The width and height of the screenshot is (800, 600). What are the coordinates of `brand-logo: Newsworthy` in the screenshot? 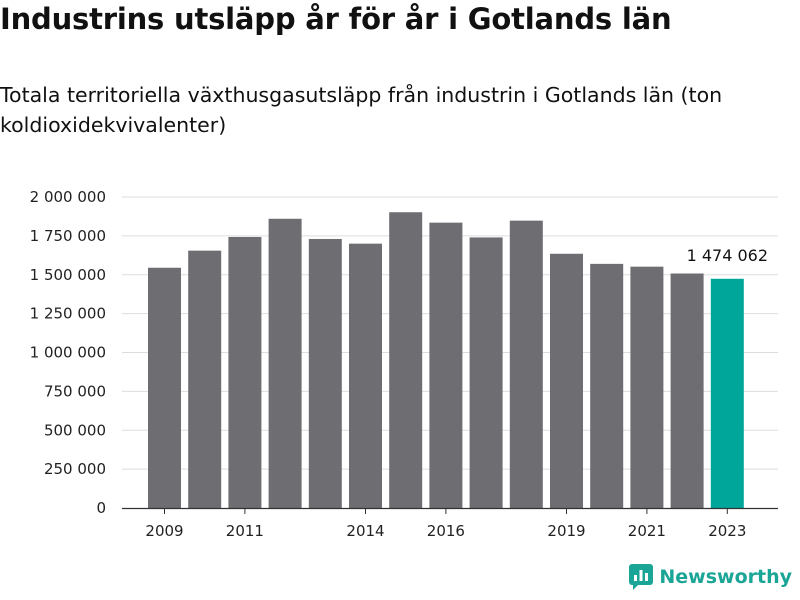 It's located at (710, 577).